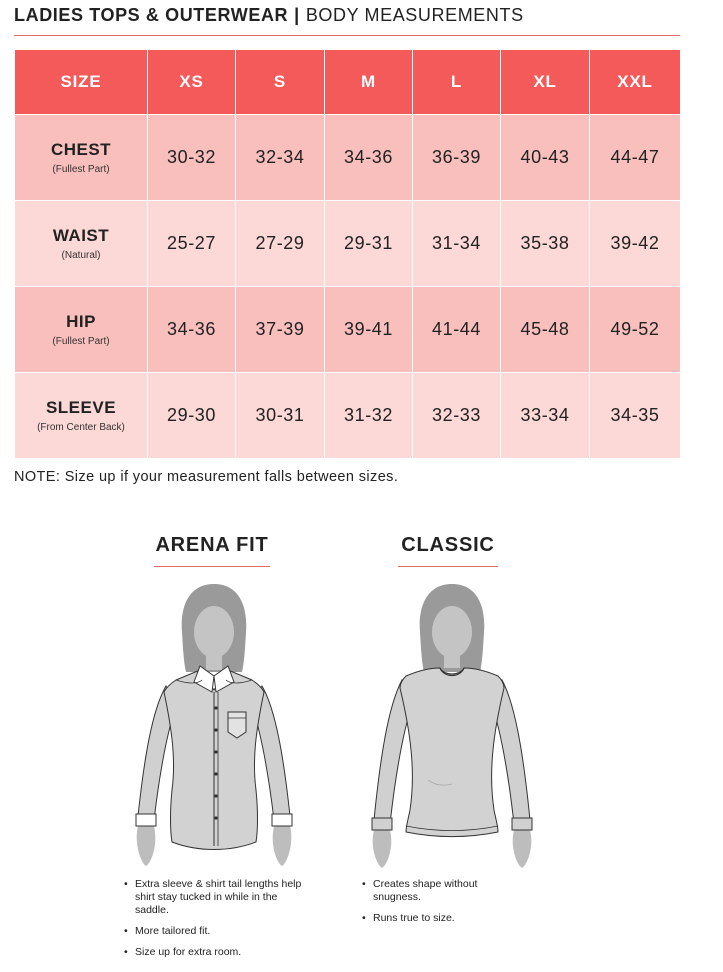 Image resolution: width=723 pixels, height=972 pixels. I want to click on table-cell: 36-39, so click(456, 157).